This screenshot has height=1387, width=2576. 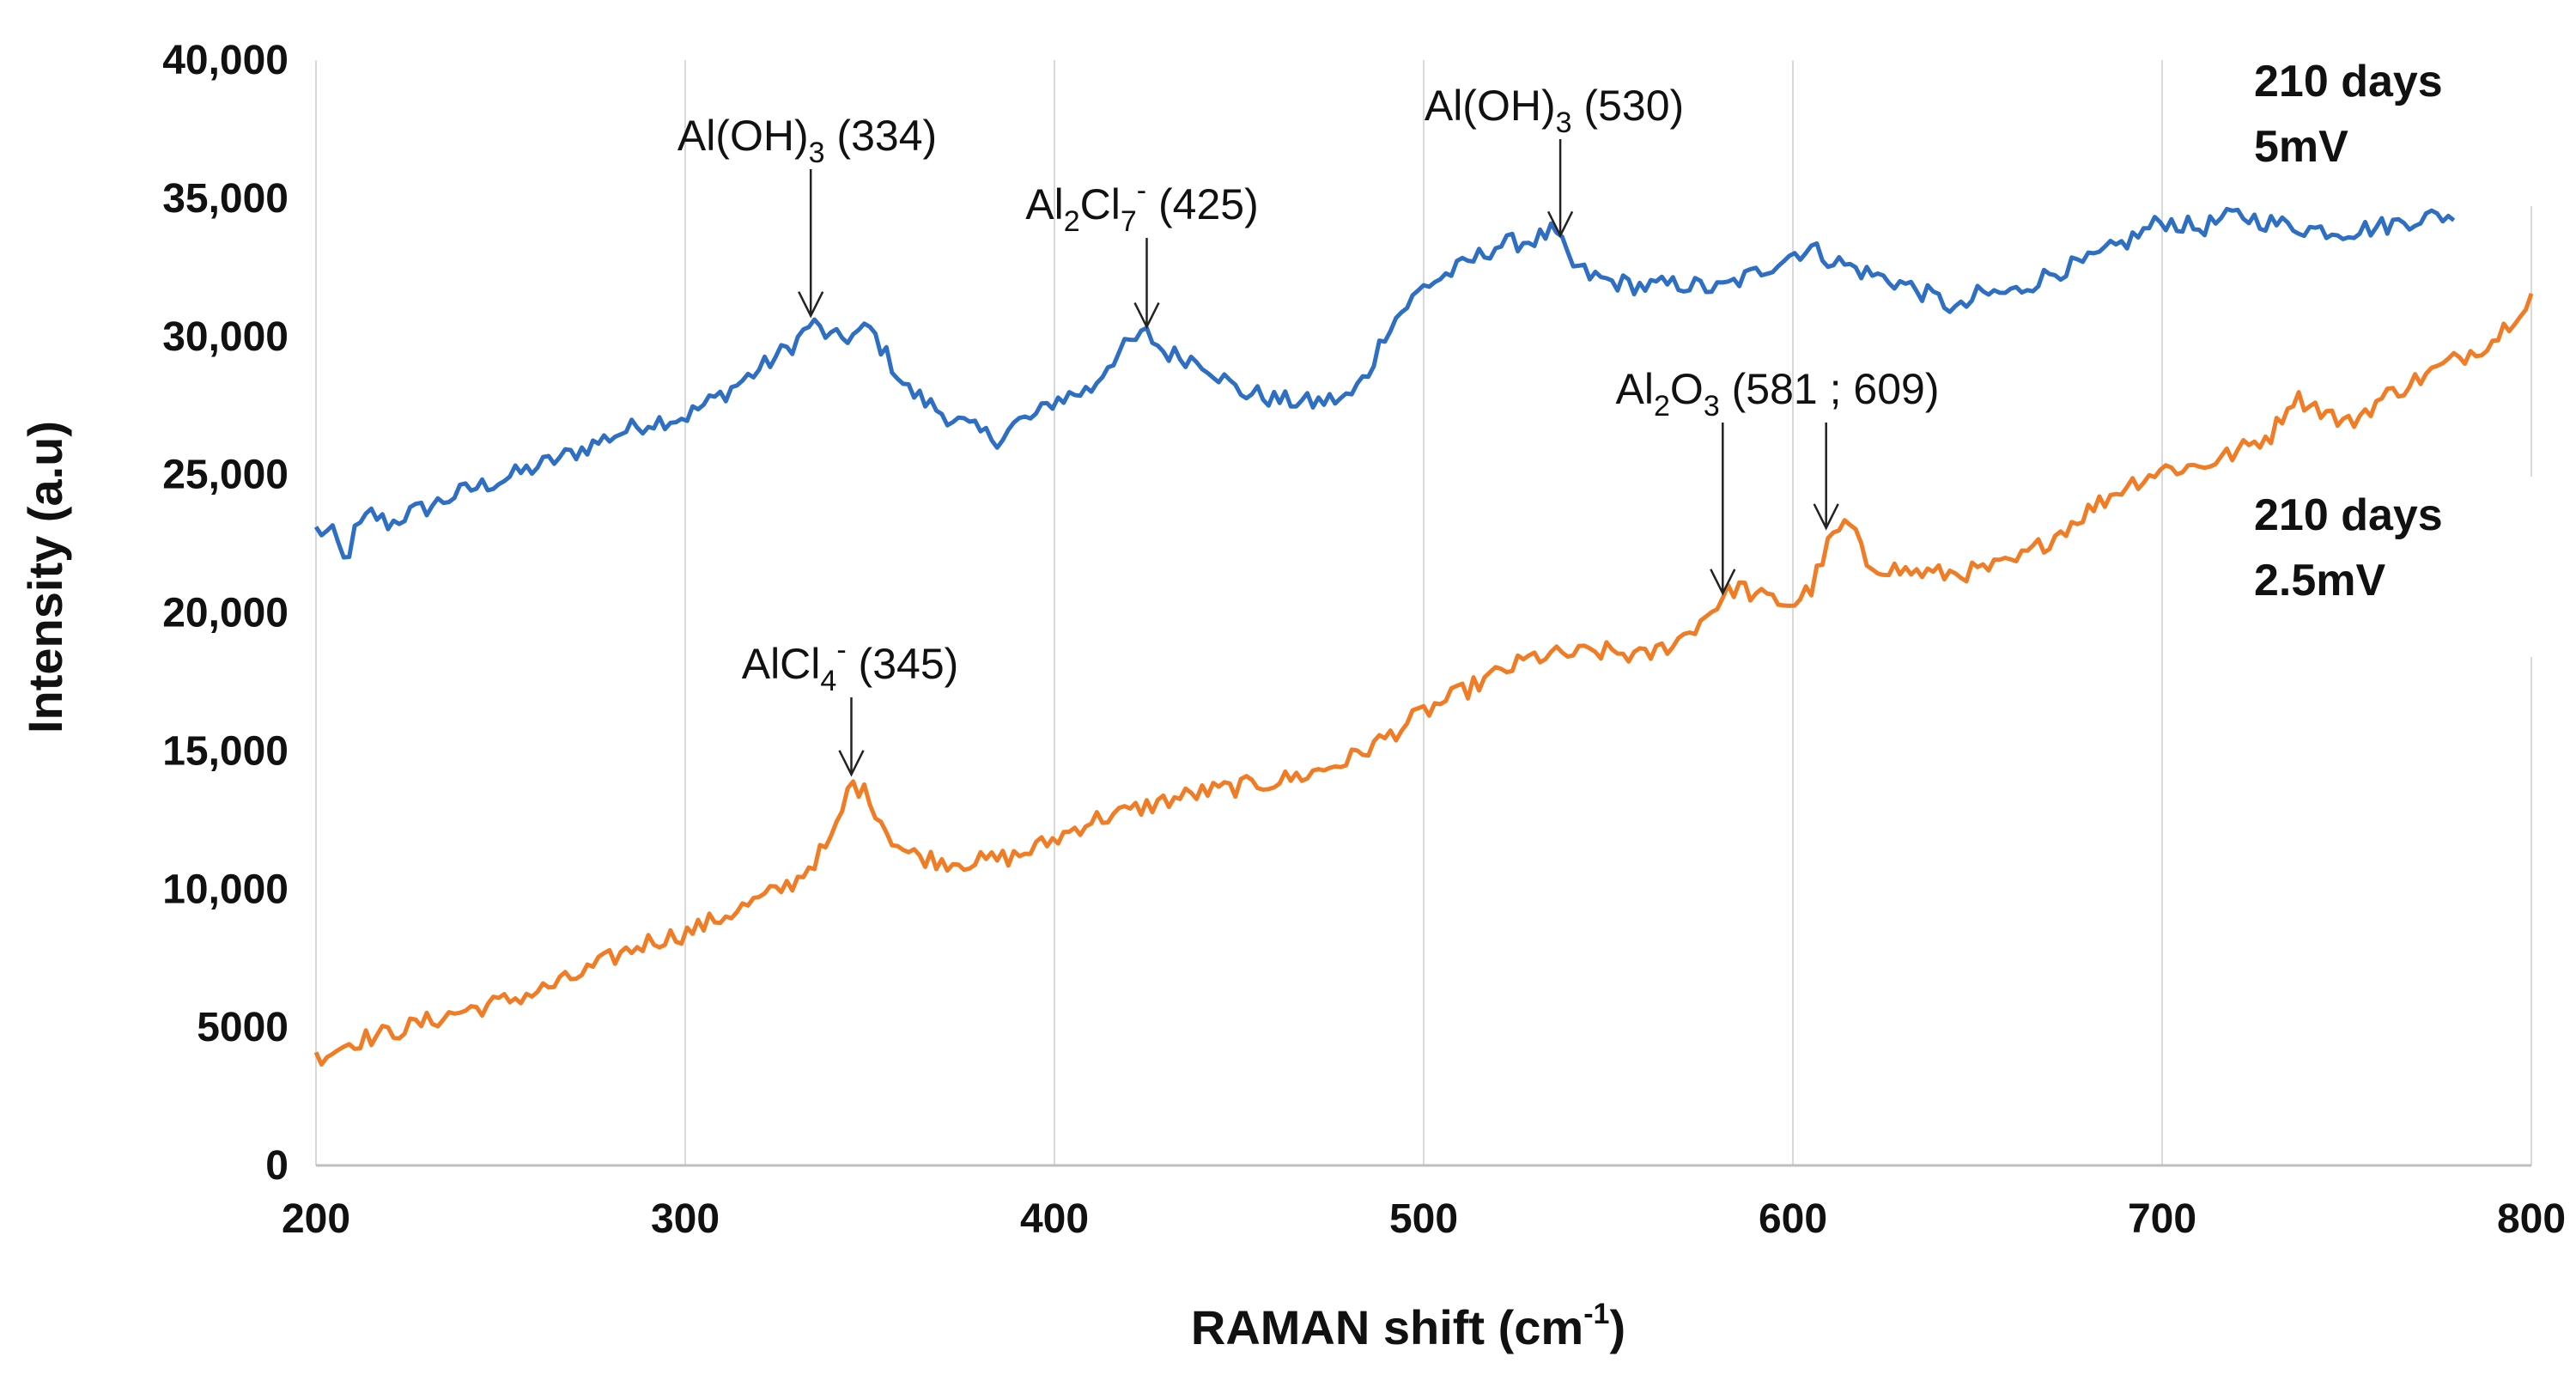 I want to click on series-labels: 210 days 5mV 210 days 2.5mV, so click(x=2391, y=350).